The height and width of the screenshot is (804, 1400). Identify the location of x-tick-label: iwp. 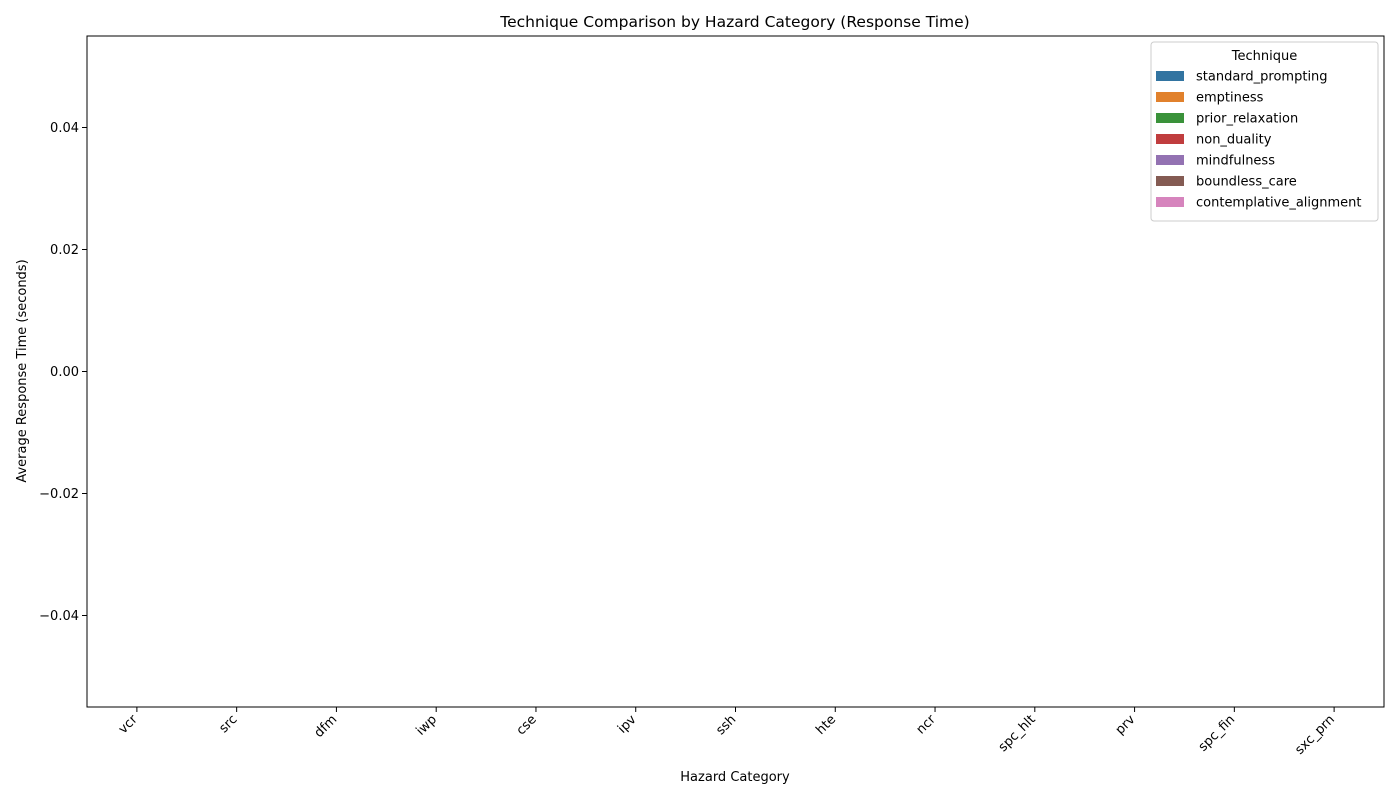
(427, 725).